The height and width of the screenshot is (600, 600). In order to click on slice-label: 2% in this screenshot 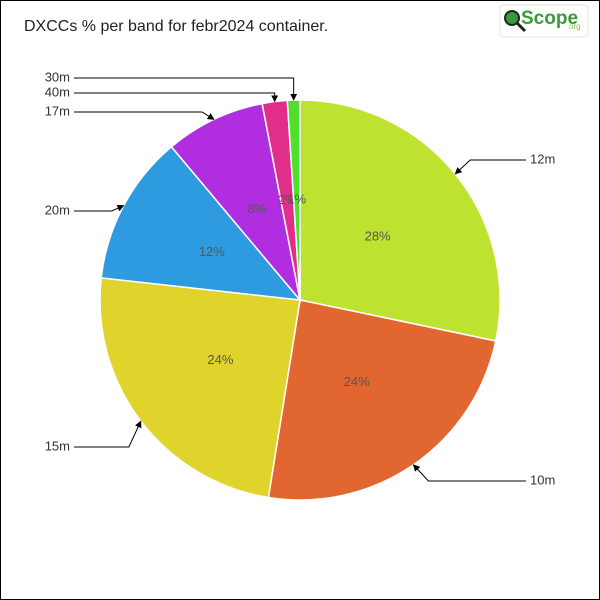, I will do `click(287, 199)`.